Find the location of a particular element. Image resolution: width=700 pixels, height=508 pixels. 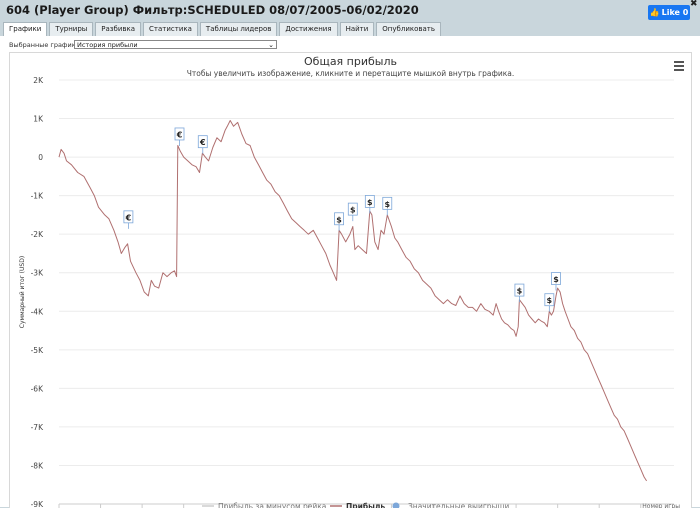

chart-select-label: Выбранные графики: is located at coordinates (45, 45).